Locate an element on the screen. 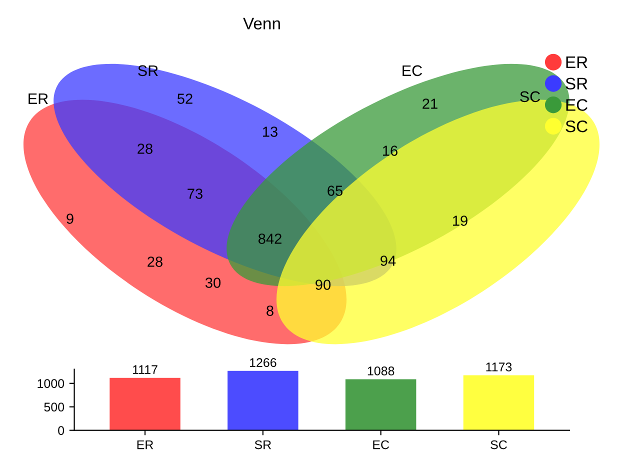 This screenshot has width=619, height=452. text: 21 is located at coordinates (430, 103).